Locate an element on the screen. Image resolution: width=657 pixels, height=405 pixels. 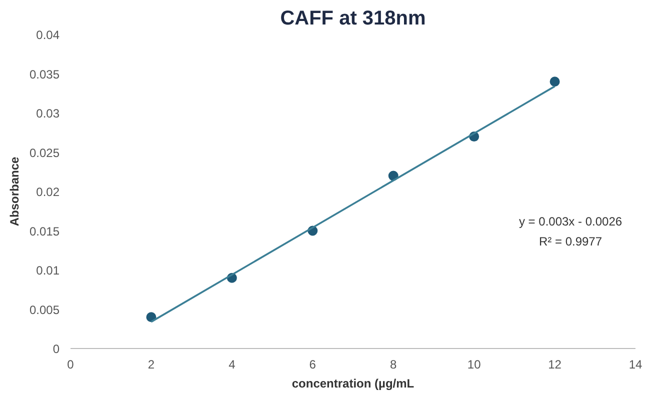
x-tick-label: 6 is located at coordinates (312, 365).